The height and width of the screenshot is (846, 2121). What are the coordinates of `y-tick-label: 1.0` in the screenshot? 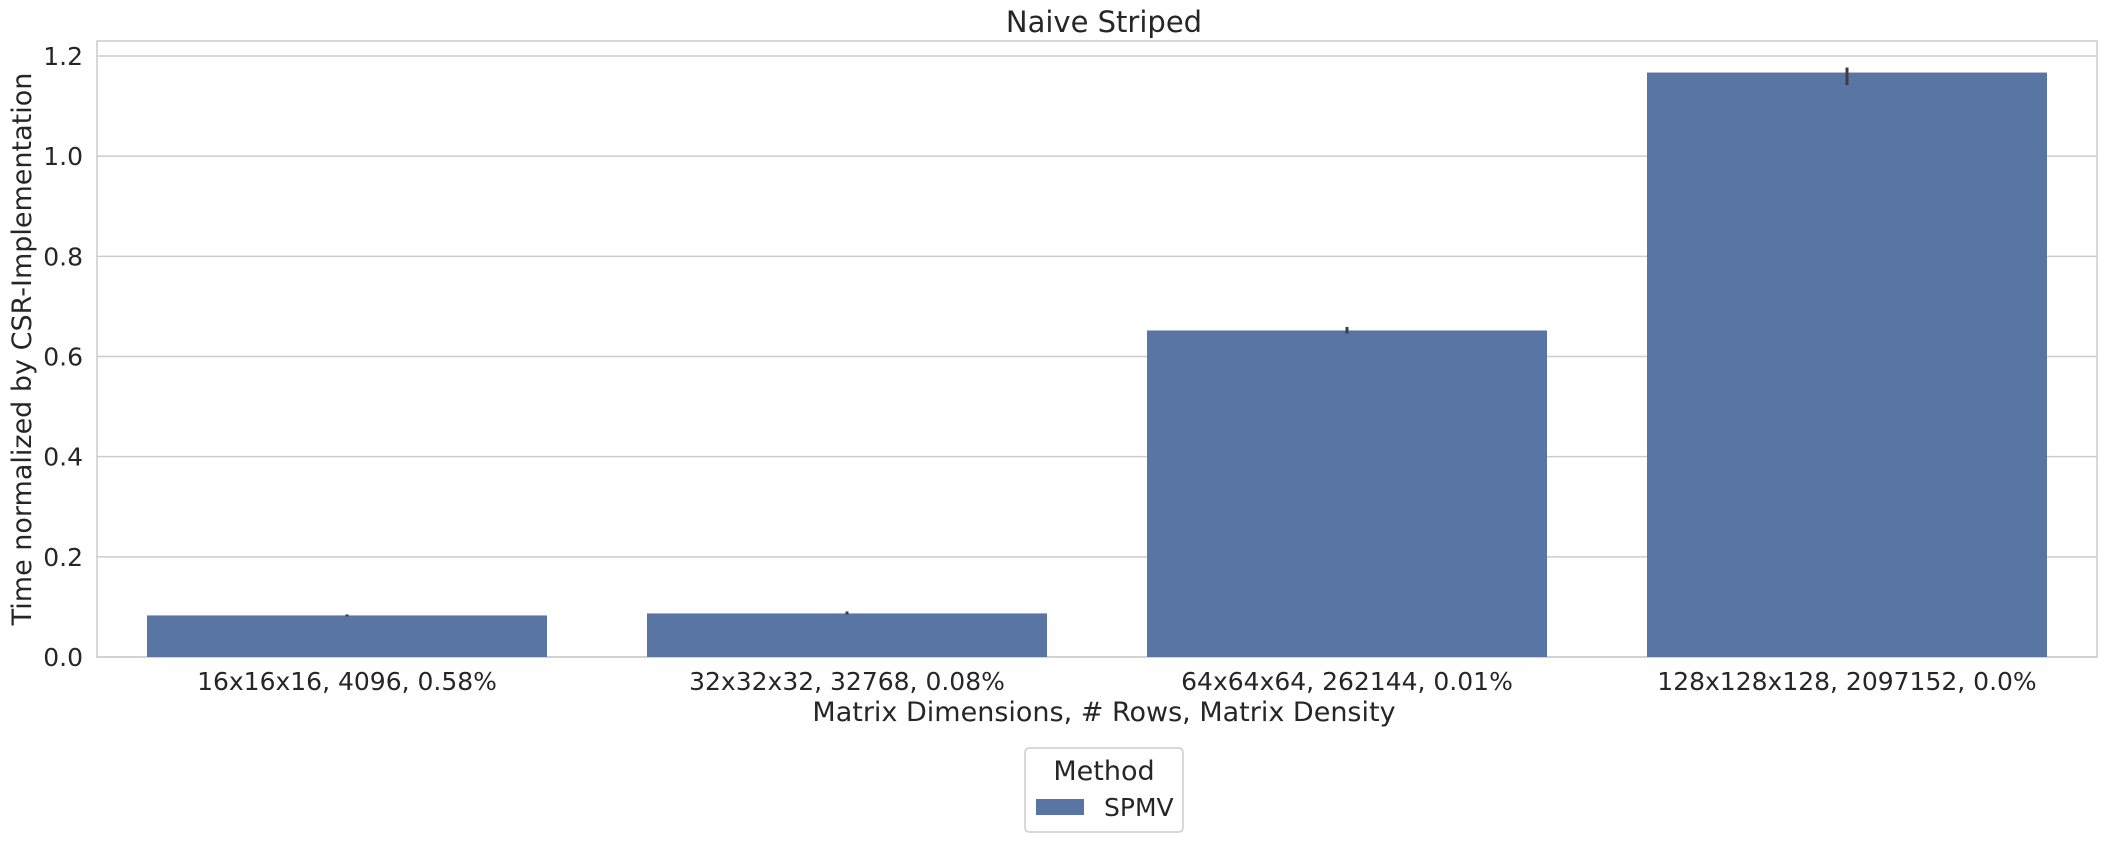 It's located at (63, 156).